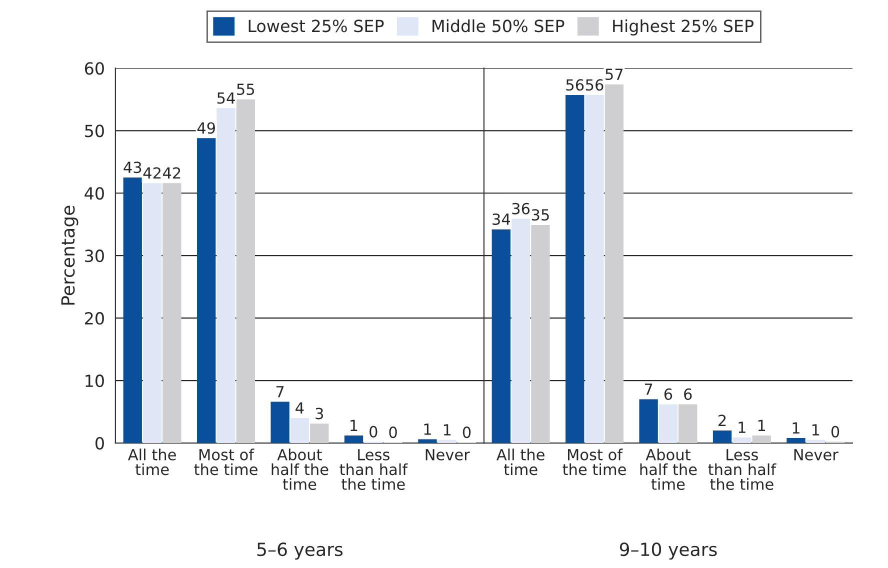 This screenshot has width=888, height=568. What do you see at coordinates (226, 98) in the screenshot?
I see `data-label: 54` at bounding box center [226, 98].